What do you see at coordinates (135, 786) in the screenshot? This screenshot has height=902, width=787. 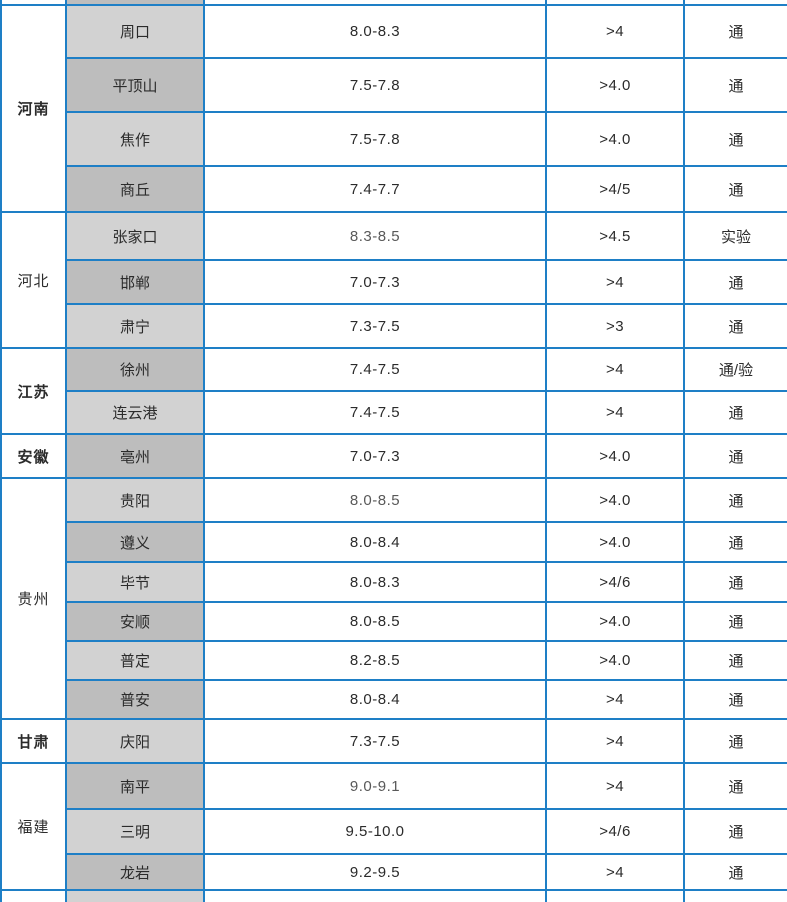 I see `city-cell: 南平` at bounding box center [135, 786].